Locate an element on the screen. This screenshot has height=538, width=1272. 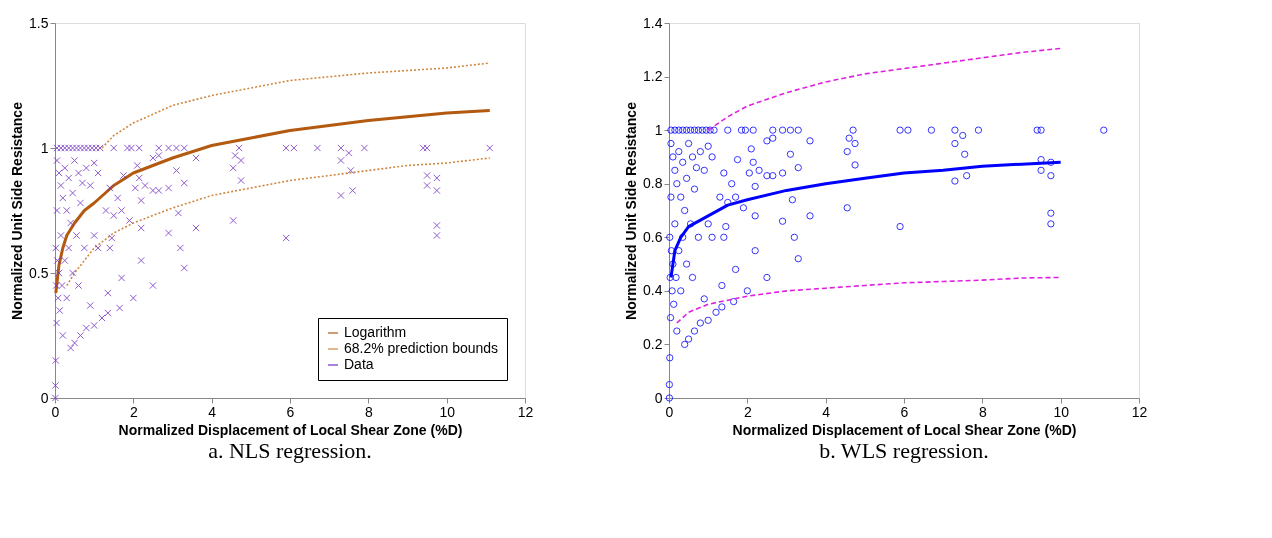
y-tick-label: 1.4 is located at coordinates (653, 22).